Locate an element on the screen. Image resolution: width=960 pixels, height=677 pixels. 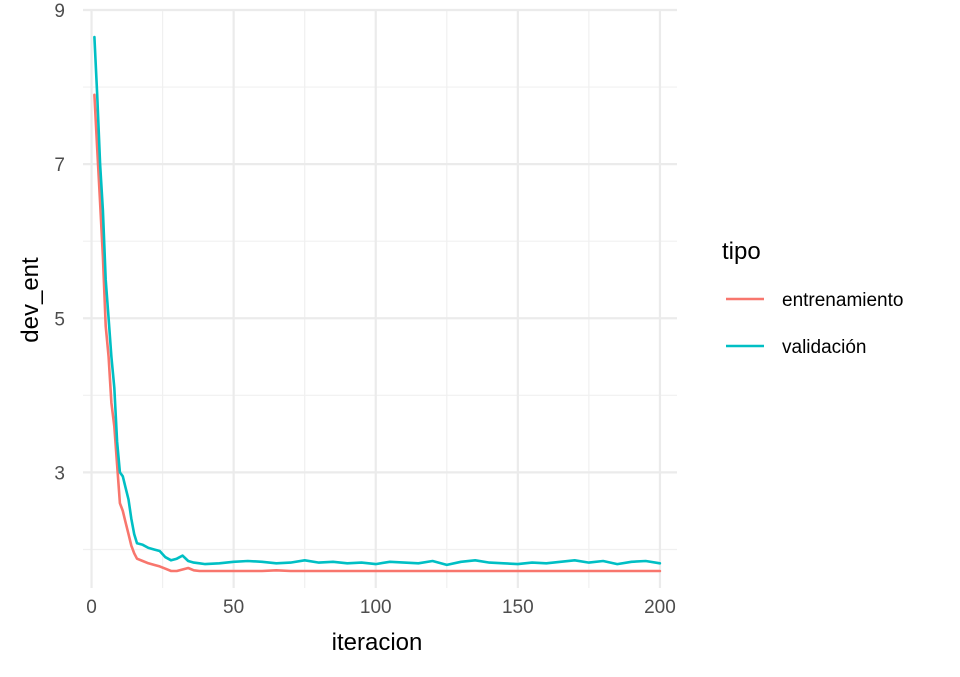
y-tick-label: 5 is located at coordinates (59, 319).